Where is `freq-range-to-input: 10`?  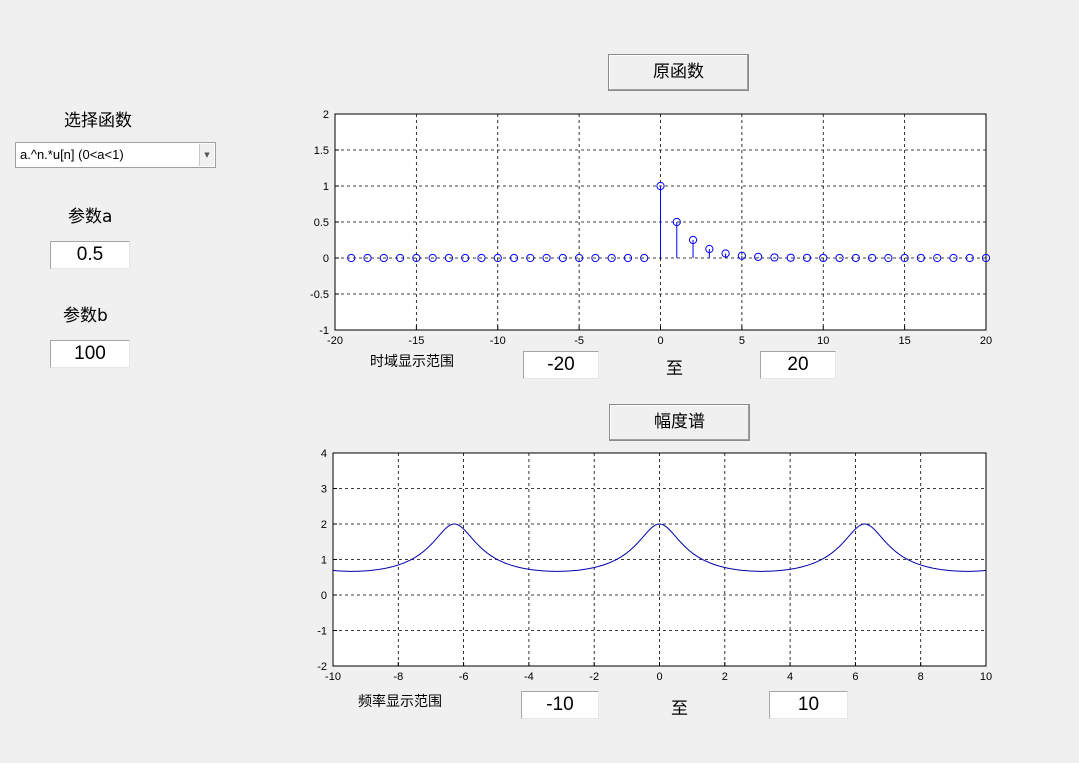 freq-range-to-input: 10 is located at coordinates (808, 705).